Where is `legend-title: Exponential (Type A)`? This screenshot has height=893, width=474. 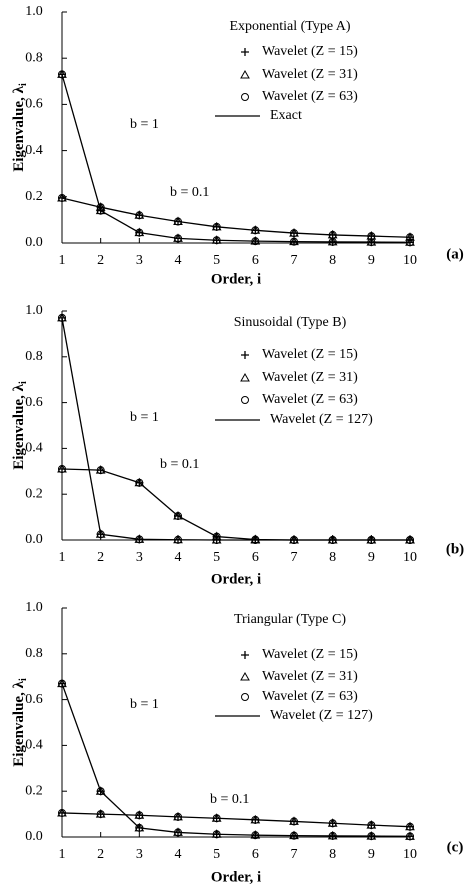 legend-title: Exponential (Type A) is located at coordinates (289, 26).